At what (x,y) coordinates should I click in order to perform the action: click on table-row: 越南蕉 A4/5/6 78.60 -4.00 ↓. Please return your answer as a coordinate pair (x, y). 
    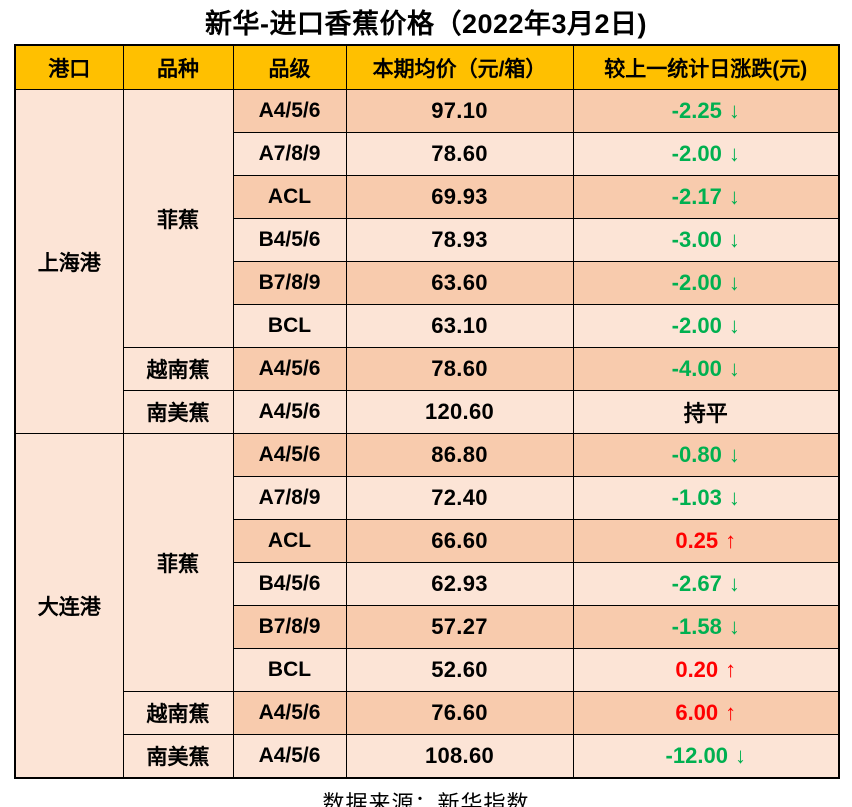
    Looking at the image, I should click on (427, 369).